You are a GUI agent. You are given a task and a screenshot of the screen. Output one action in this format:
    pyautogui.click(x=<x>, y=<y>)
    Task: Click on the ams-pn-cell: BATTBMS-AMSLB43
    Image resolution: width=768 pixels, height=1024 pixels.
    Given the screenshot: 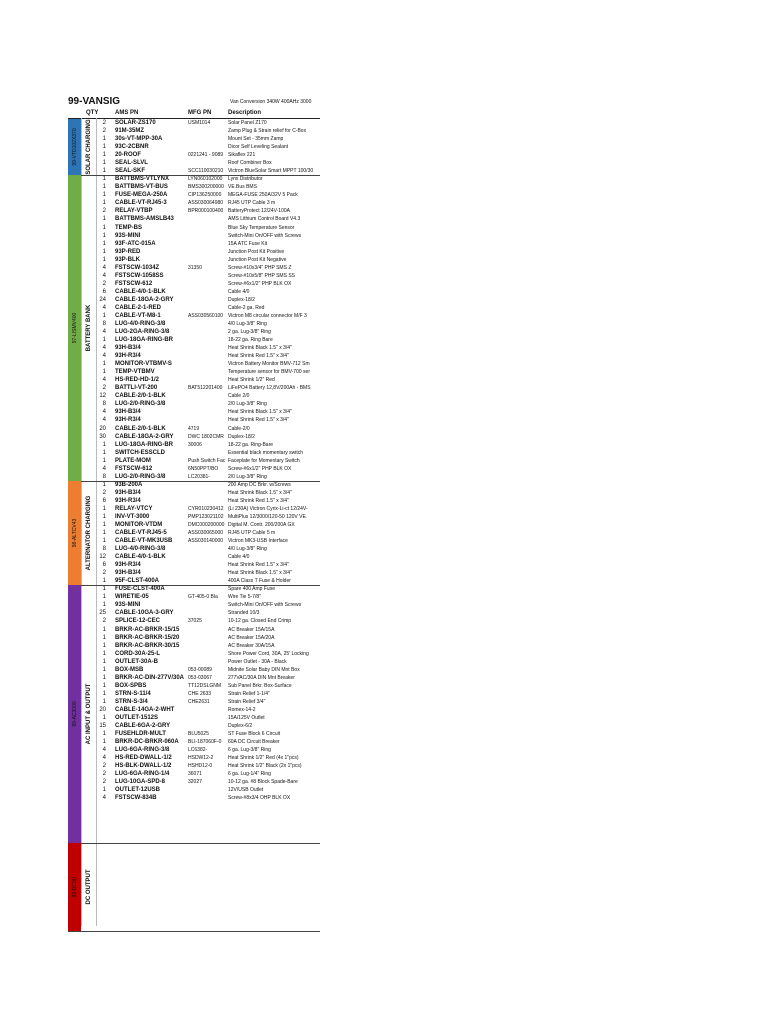 What is the action you would take?
    pyautogui.click(x=144, y=219)
    